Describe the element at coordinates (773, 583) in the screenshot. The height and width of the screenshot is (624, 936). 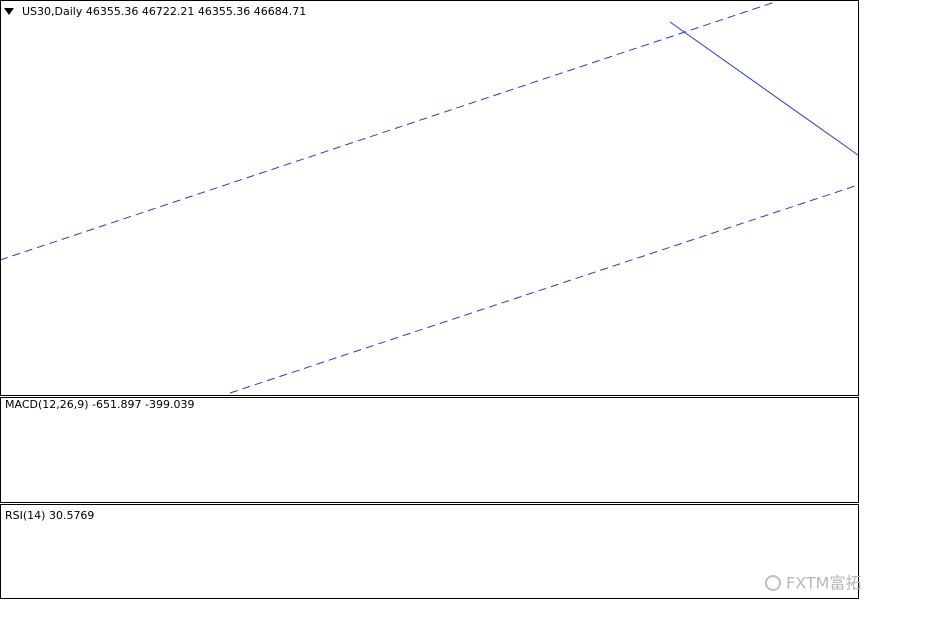
I see `watermark-logo` at that location.